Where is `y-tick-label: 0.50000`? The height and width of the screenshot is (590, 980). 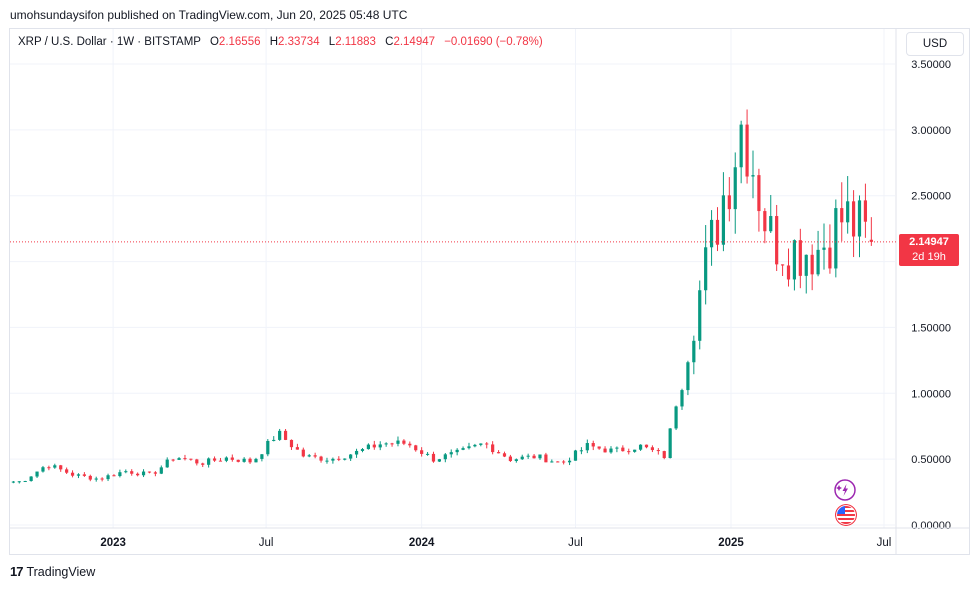
y-tick-label: 0.50000 is located at coordinates (931, 460).